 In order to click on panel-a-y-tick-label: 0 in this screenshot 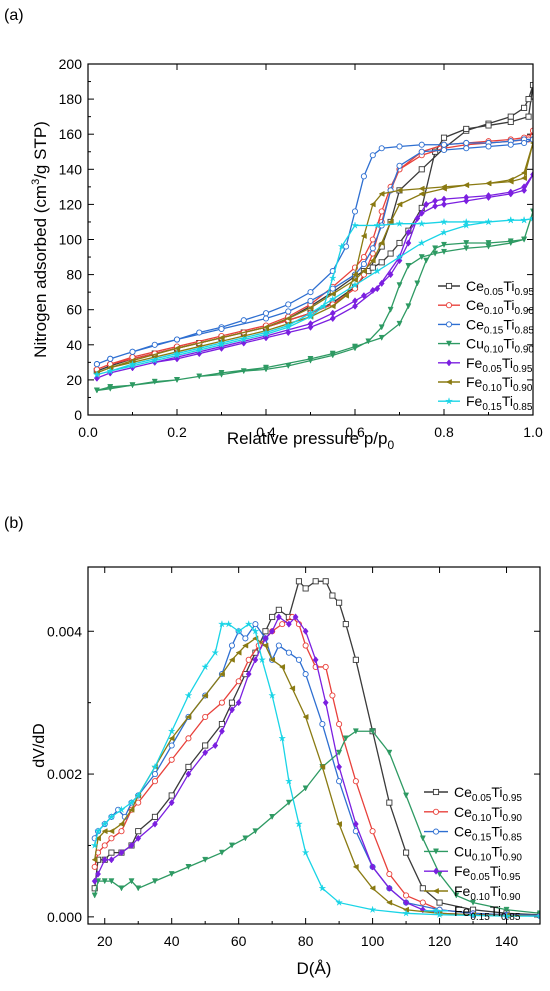, I will do `click(78, 415)`.